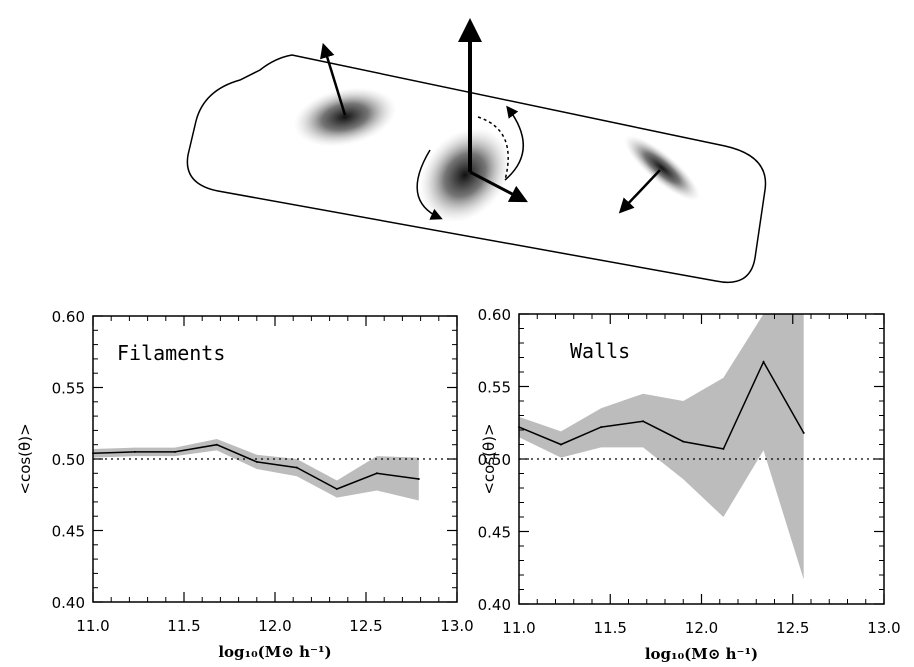 The width and height of the screenshot is (914, 667). What do you see at coordinates (701, 654) in the screenshot?
I see `x-axis-label-walls: log₁₀(M⊙ h⁻¹)` at bounding box center [701, 654].